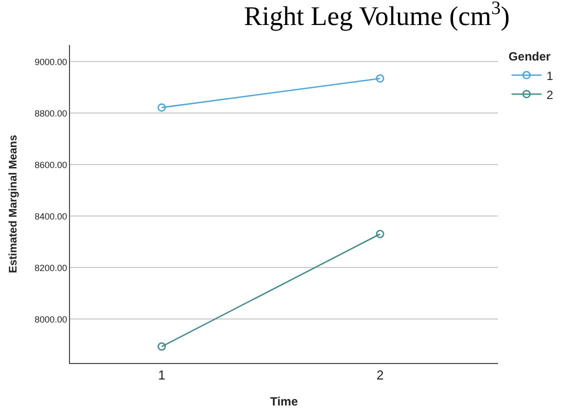 The image size is (571, 418). Describe the element at coordinates (550, 75) in the screenshot. I see `legend-label: 1` at that location.